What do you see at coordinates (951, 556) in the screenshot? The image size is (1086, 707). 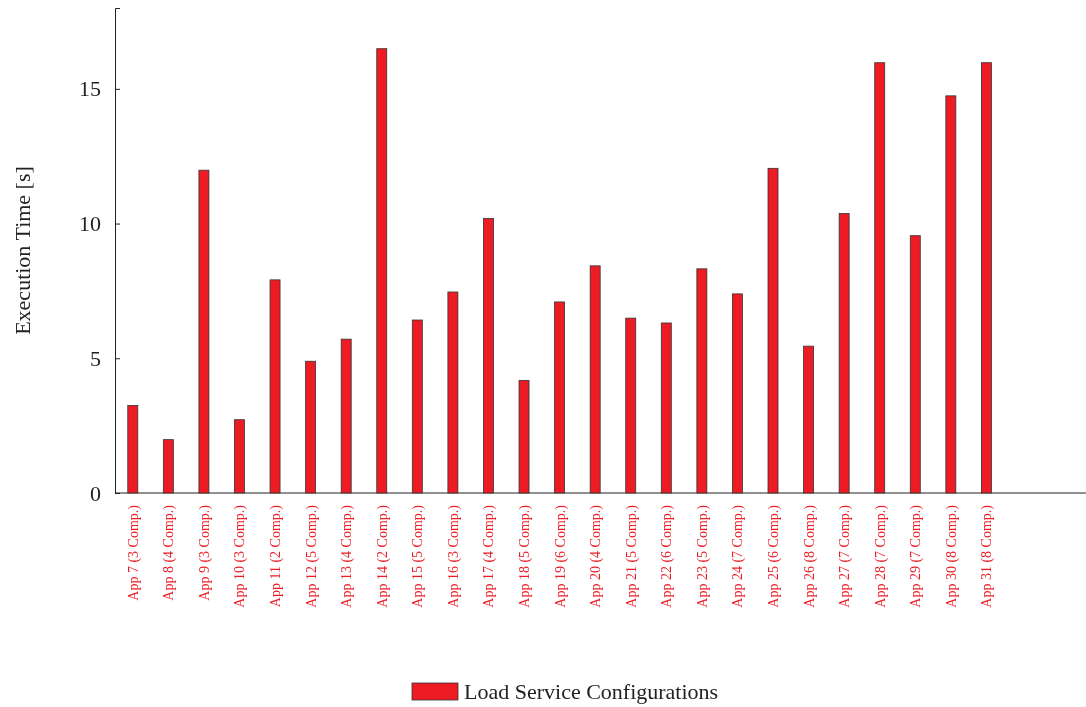 I see `x-tick-label: App 30 (8 Comp.)` at bounding box center [951, 556].